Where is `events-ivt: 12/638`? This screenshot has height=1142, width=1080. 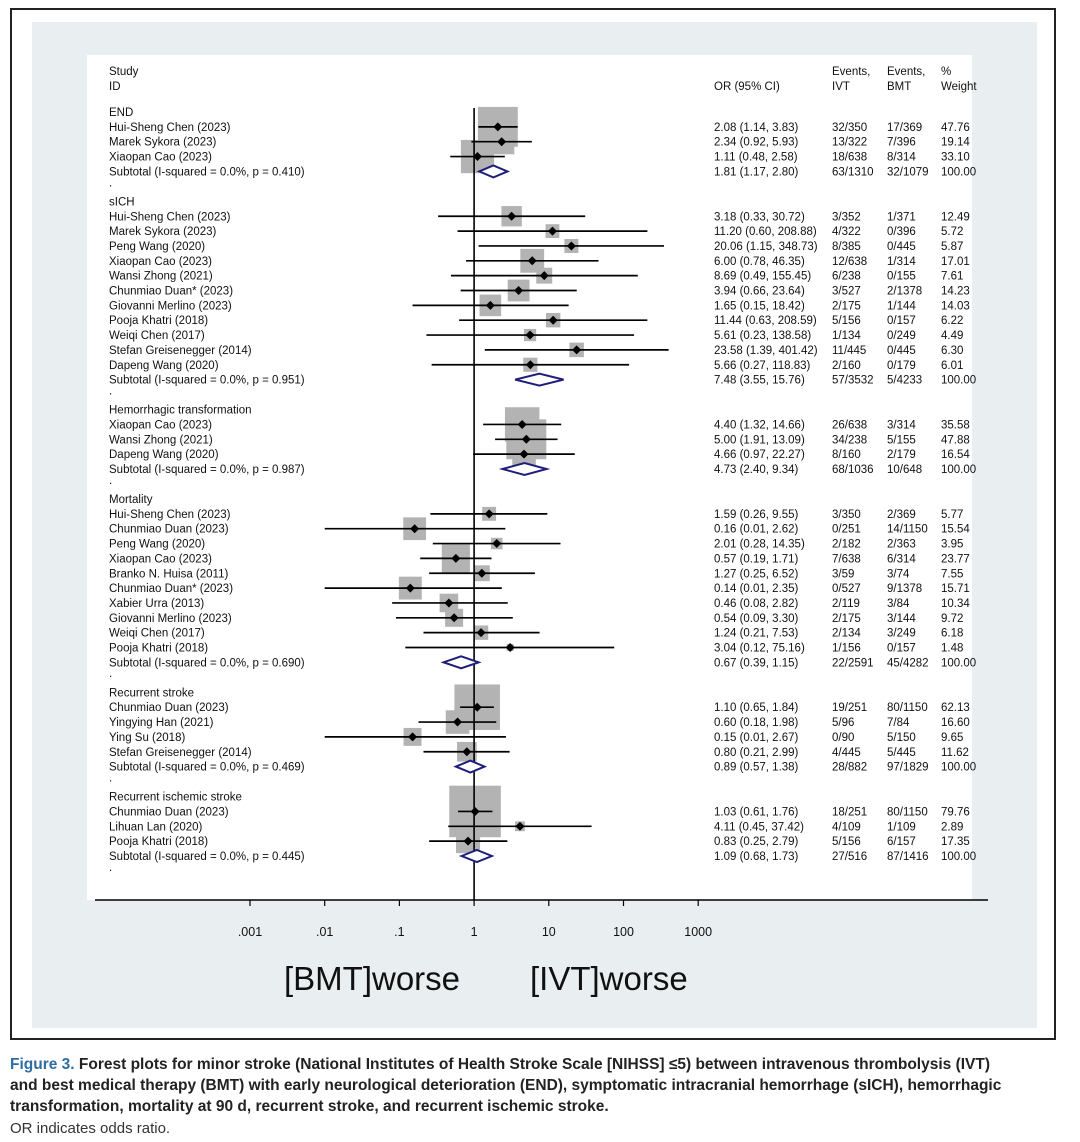
events-ivt: 12/638 is located at coordinates (849, 262).